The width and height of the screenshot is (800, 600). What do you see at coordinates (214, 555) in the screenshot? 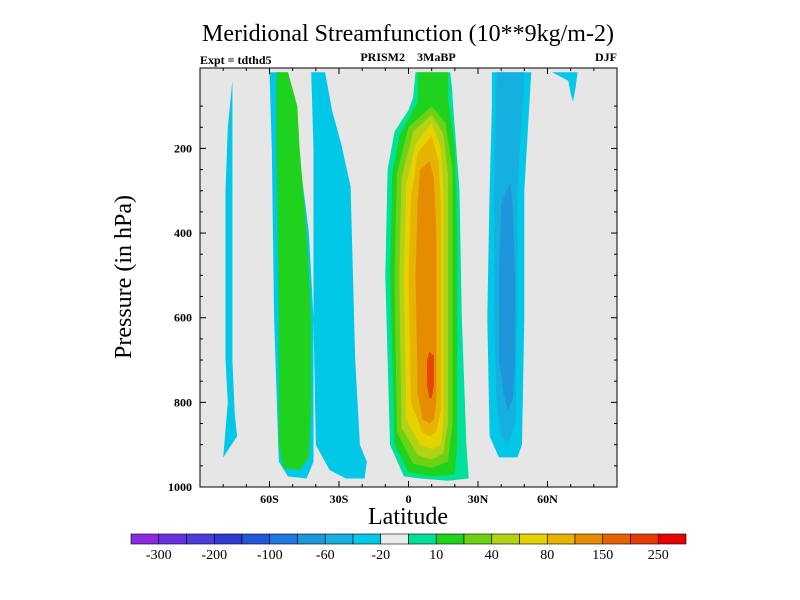
I see `colorbar-label: -200` at bounding box center [214, 555].